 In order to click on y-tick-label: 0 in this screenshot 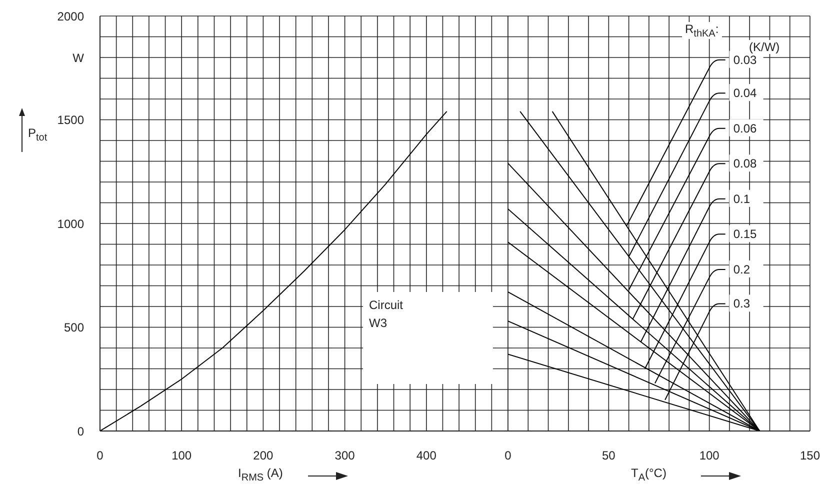, I will do `click(80, 431)`.